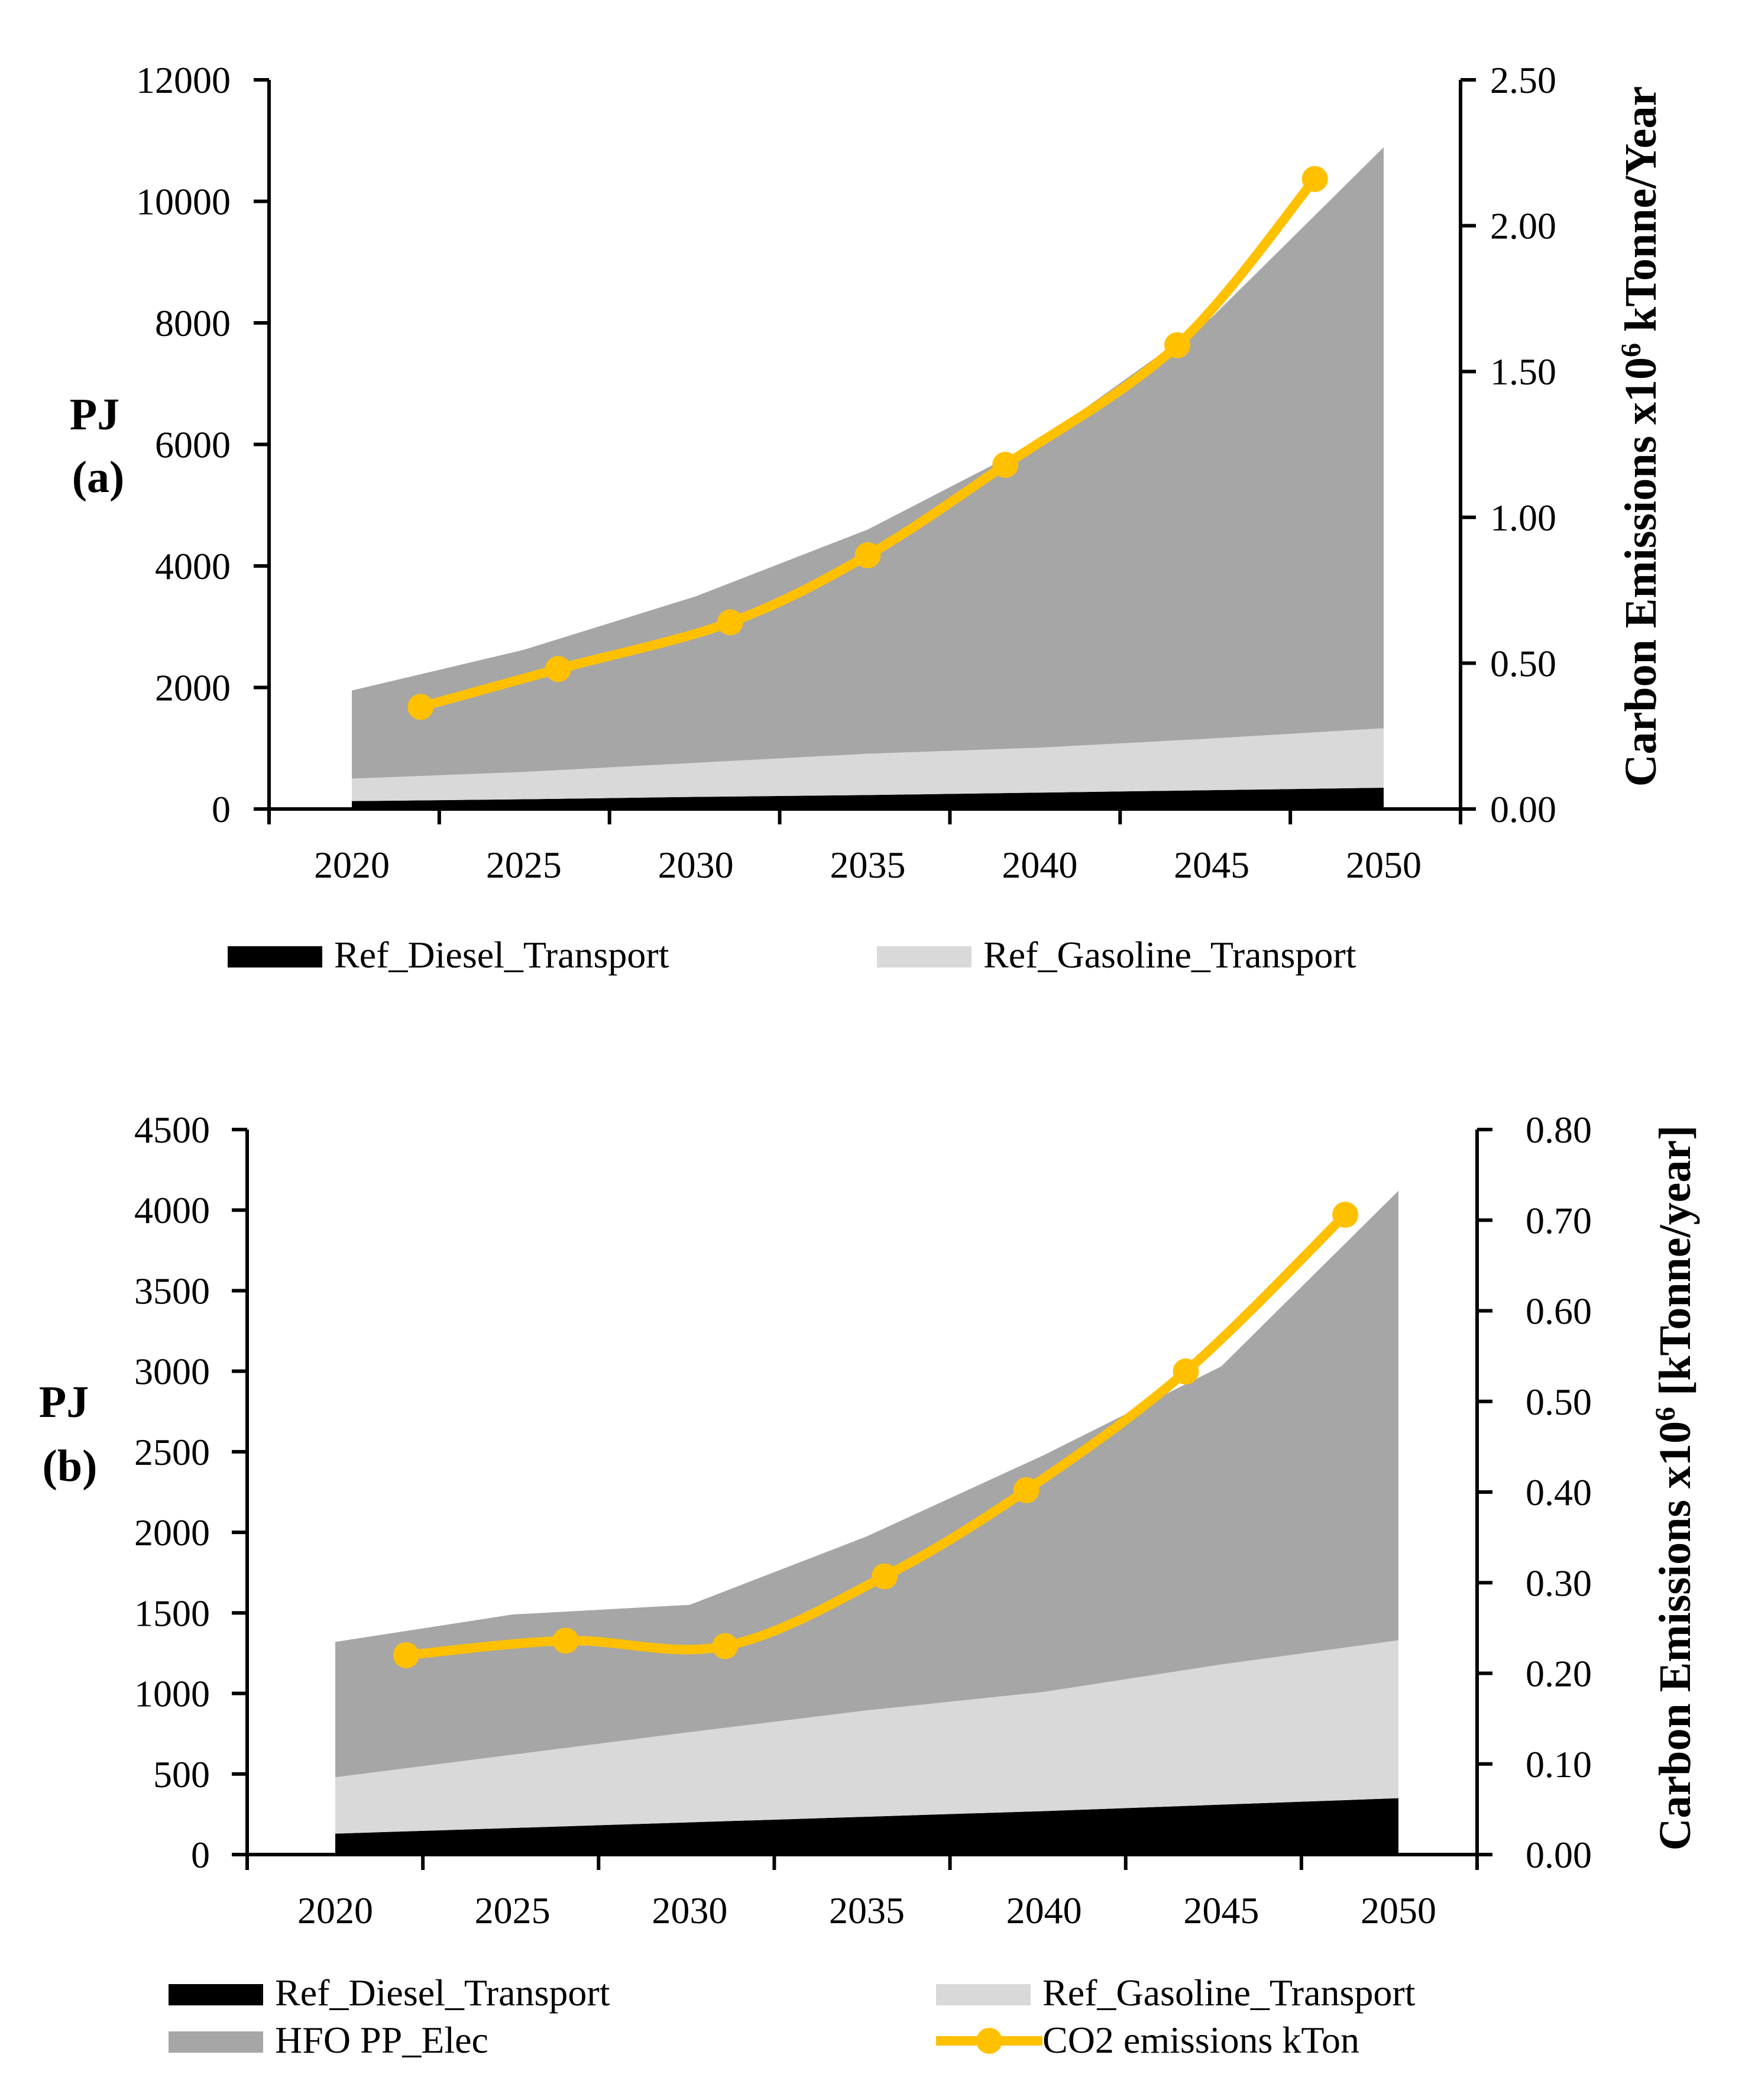  What do you see at coordinates (1384, 865) in the screenshot?
I see `x-tick-label-a-6: 2050` at bounding box center [1384, 865].